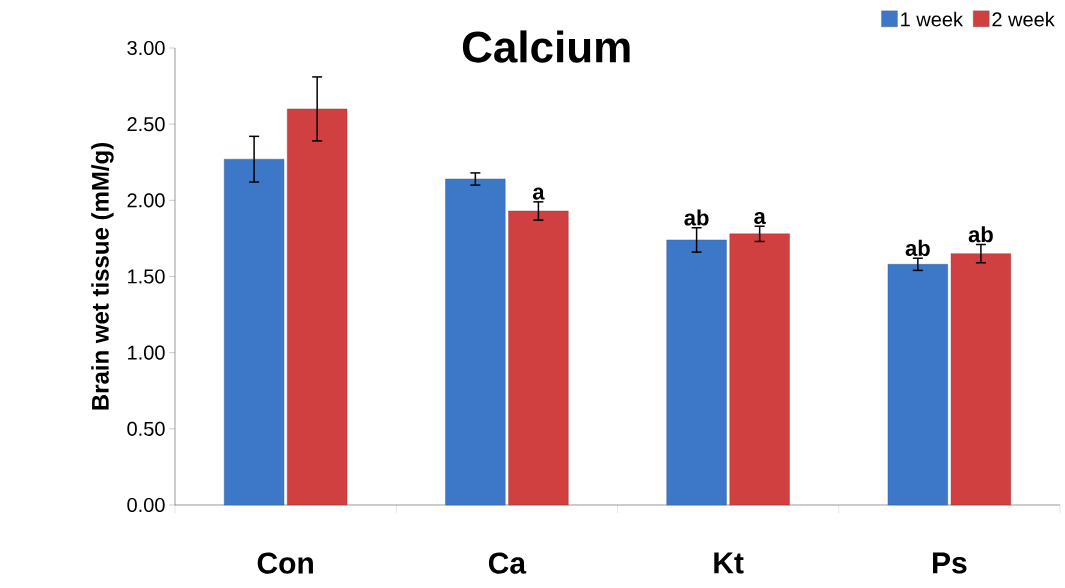 The width and height of the screenshot is (1065, 588). Describe the element at coordinates (285, 563) in the screenshot. I see `x-tick-label: Con` at that location.